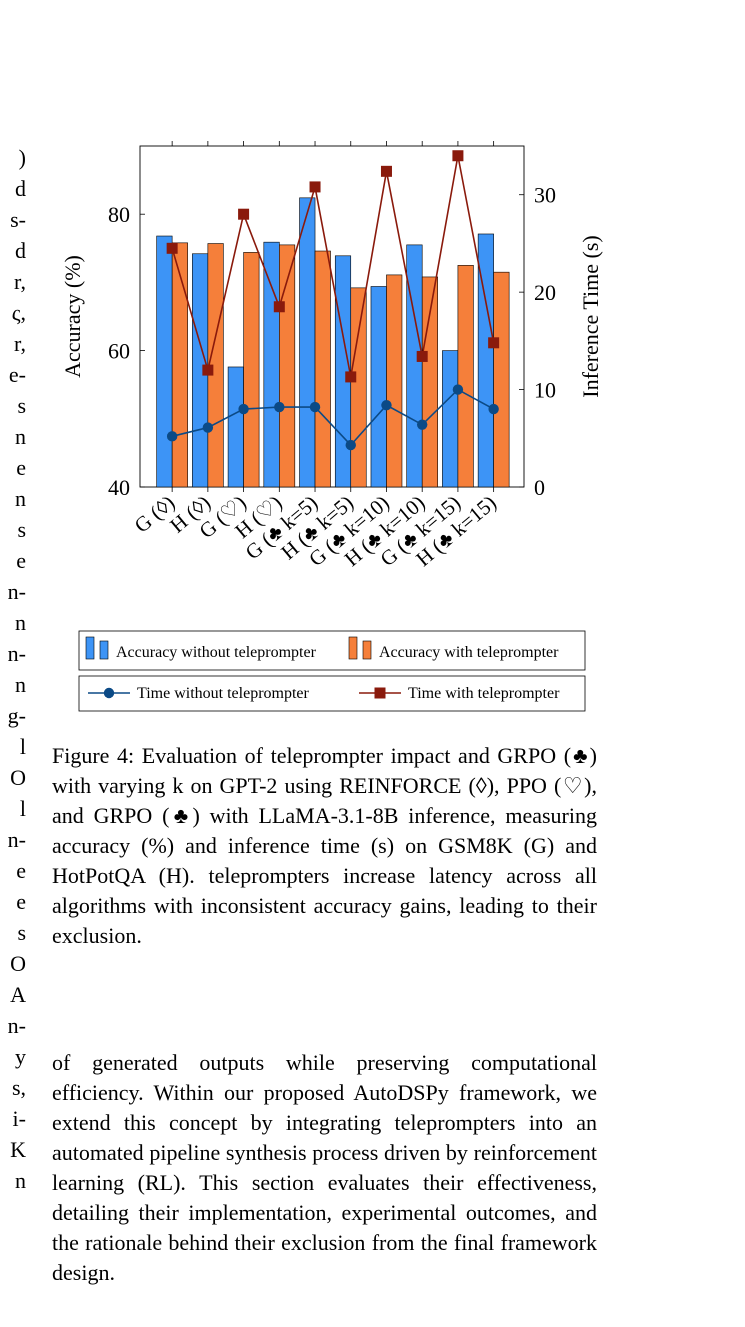 The height and width of the screenshot is (1327, 745). Describe the element at coordinates (469, 652) in the screenshot. I see `legend-label: Accuracy with teleprompter` at that location.